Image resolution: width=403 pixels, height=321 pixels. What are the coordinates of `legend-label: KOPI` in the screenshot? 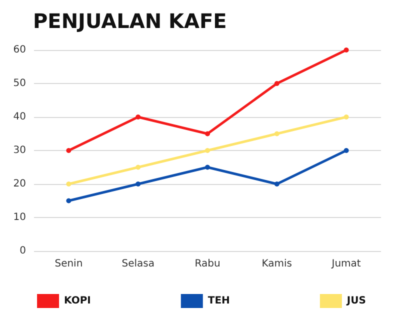 It's located at (77, 301).